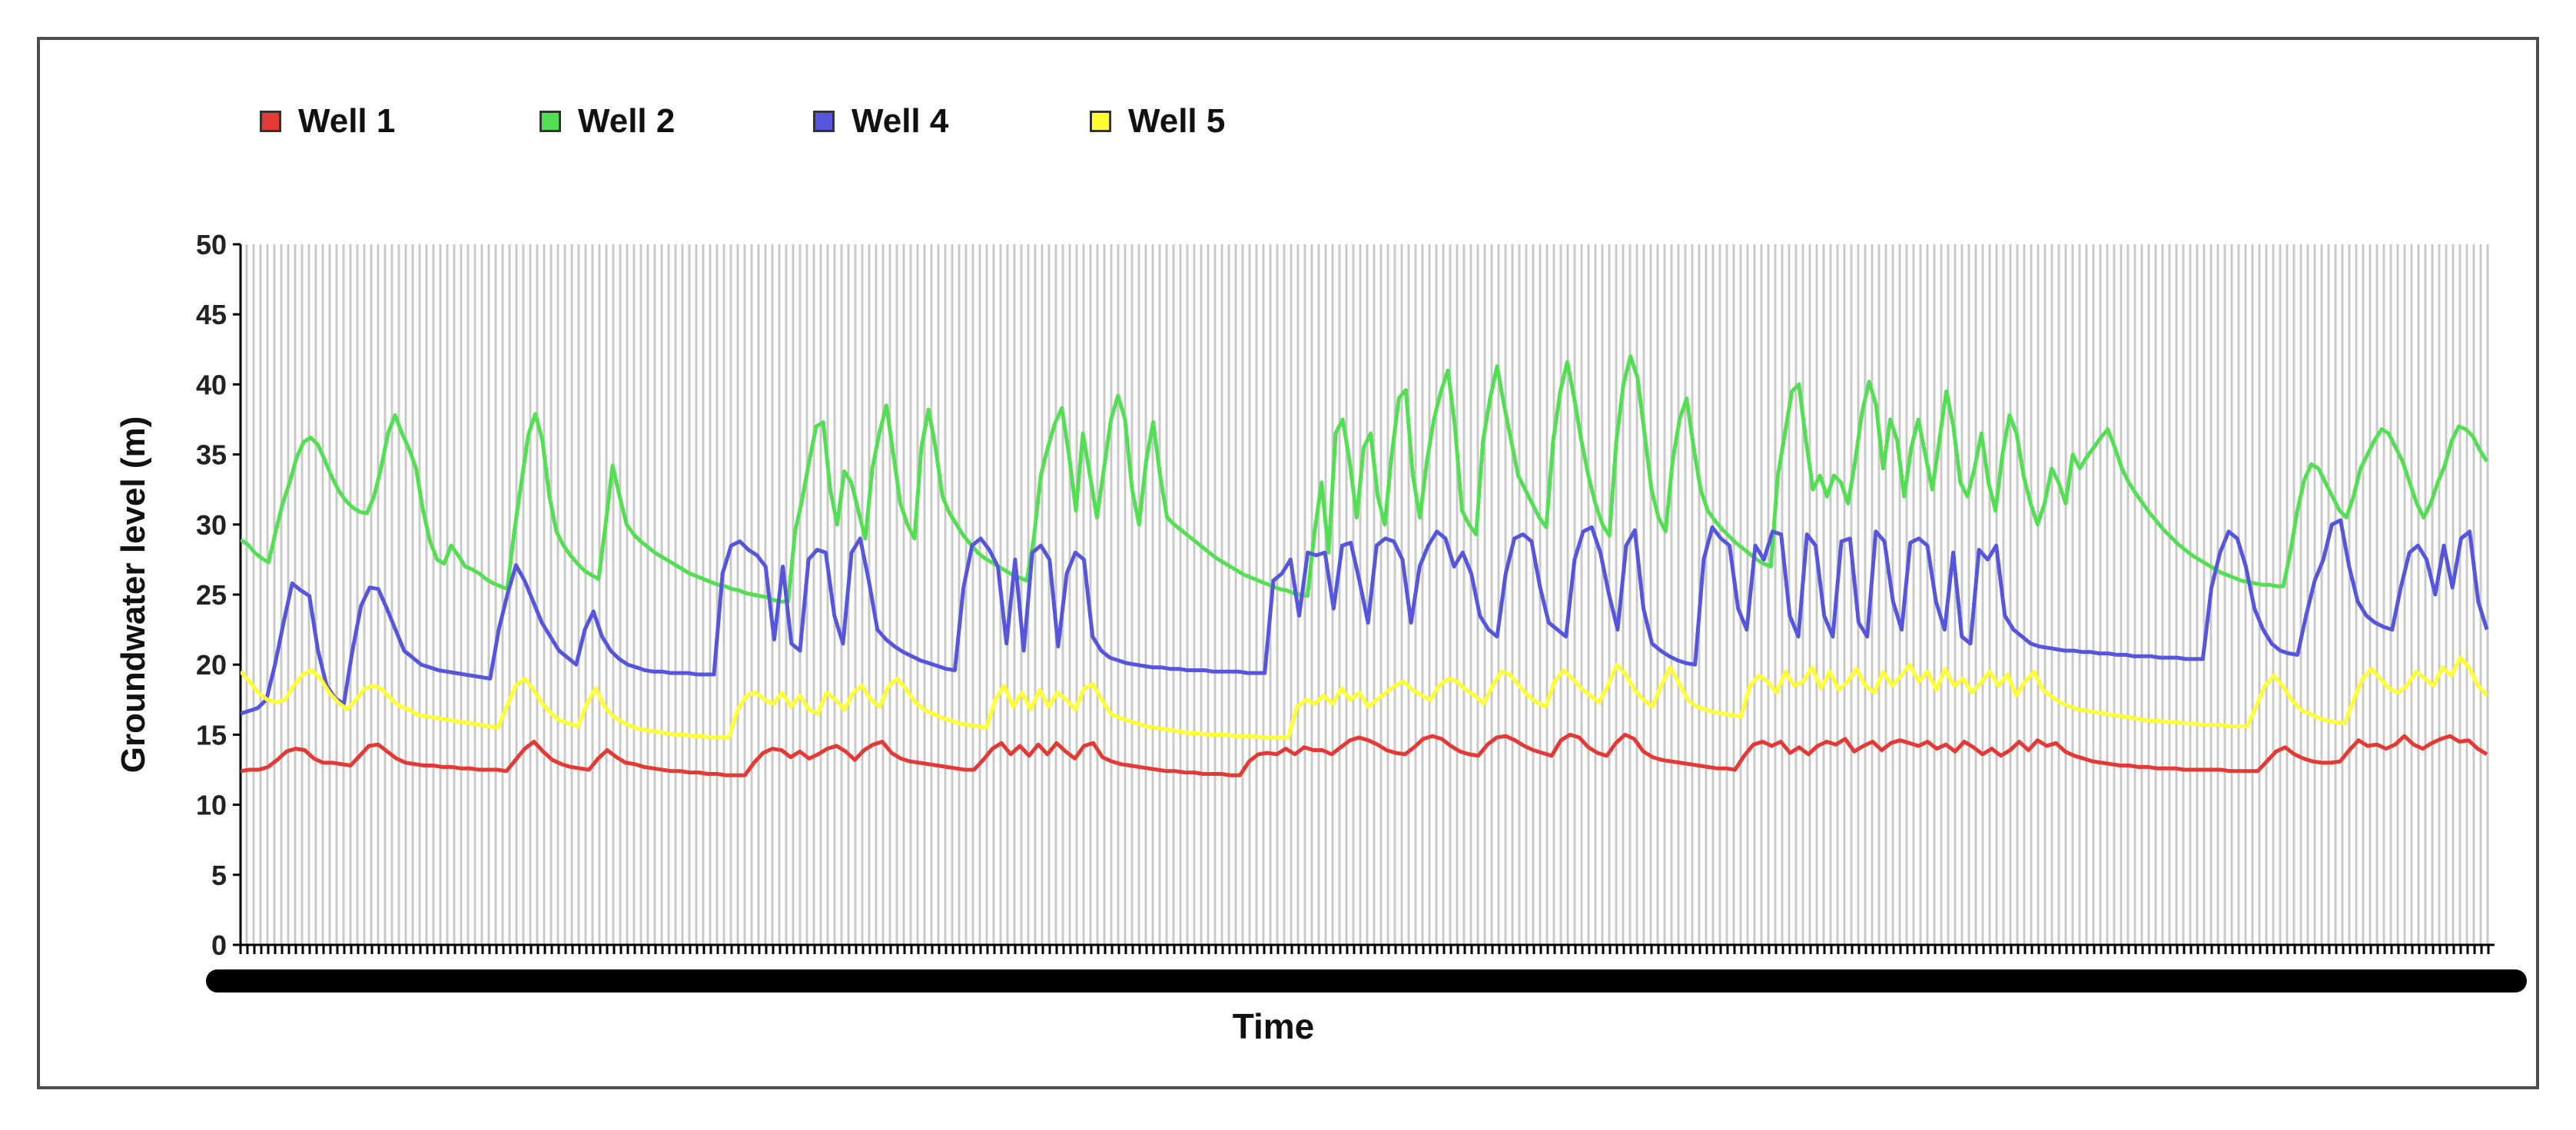 The width and height of the screenshot is (2576, 1130). I want to click on legend-item-well-5: Well 5, so click(1157, 122).